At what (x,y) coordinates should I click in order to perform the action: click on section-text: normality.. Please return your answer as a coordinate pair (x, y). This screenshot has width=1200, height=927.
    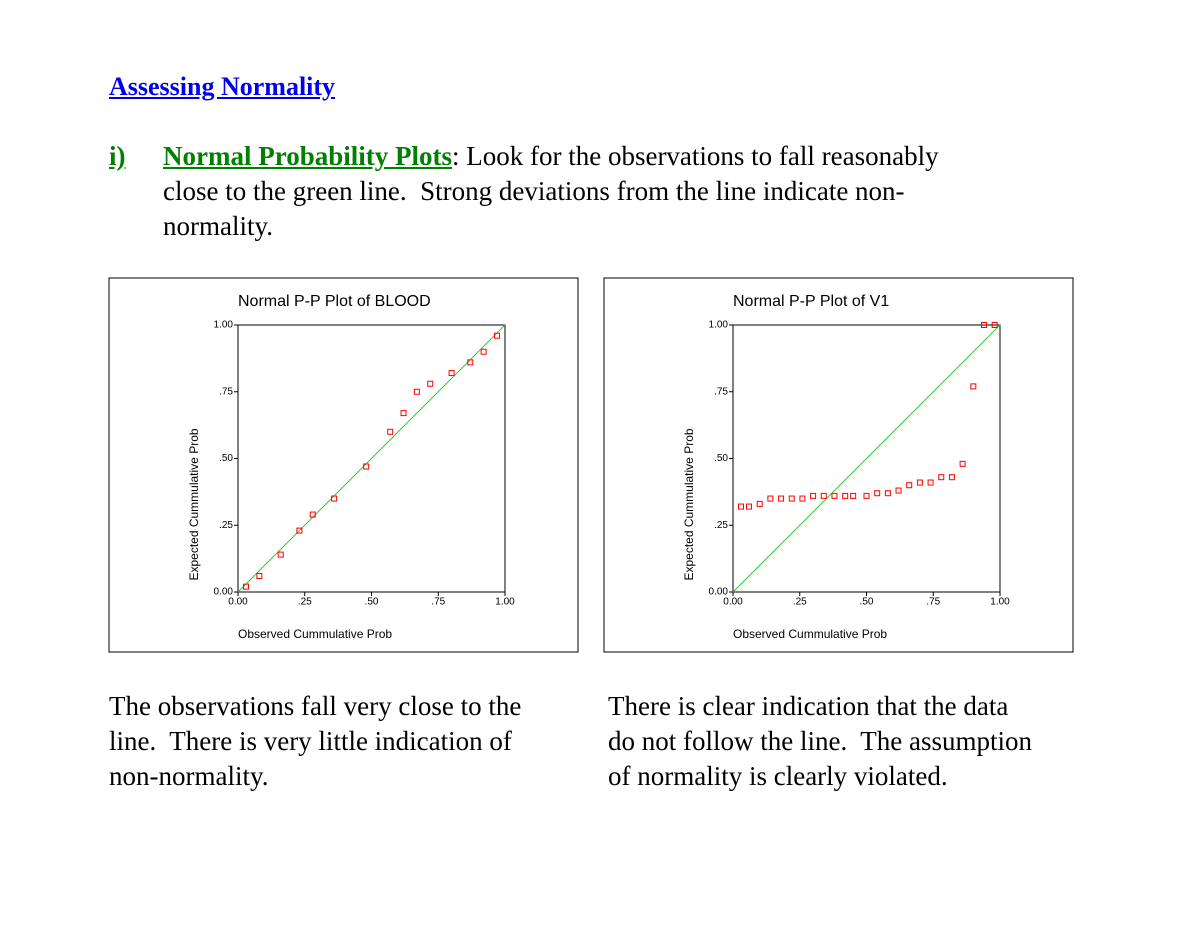
    Looking at the image, I should click on (218, 226).